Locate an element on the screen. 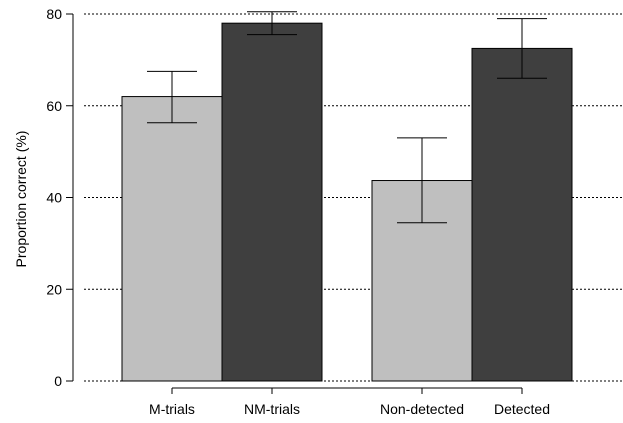 Image resolution: width=623 pixels, height=423 pixels. x-axis: M-trials NM-trials Non-detected Detected is located at coordinates (349, 402).